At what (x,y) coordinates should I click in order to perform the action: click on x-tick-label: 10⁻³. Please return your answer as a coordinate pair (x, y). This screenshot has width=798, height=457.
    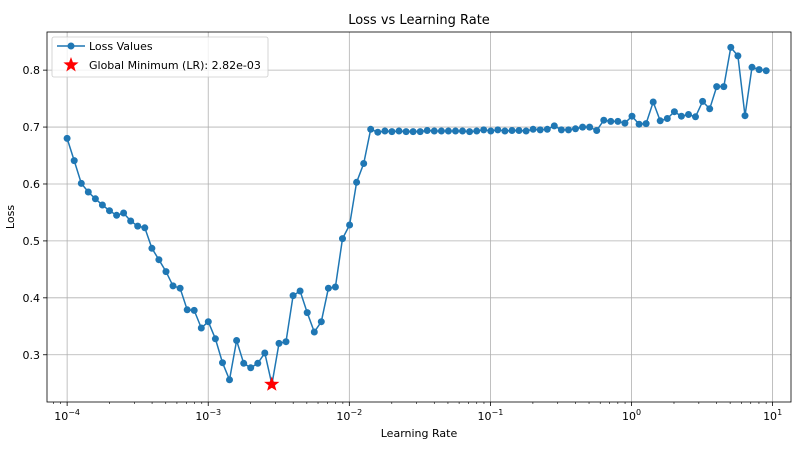
    Looking at the image, I should click on (208, 415).